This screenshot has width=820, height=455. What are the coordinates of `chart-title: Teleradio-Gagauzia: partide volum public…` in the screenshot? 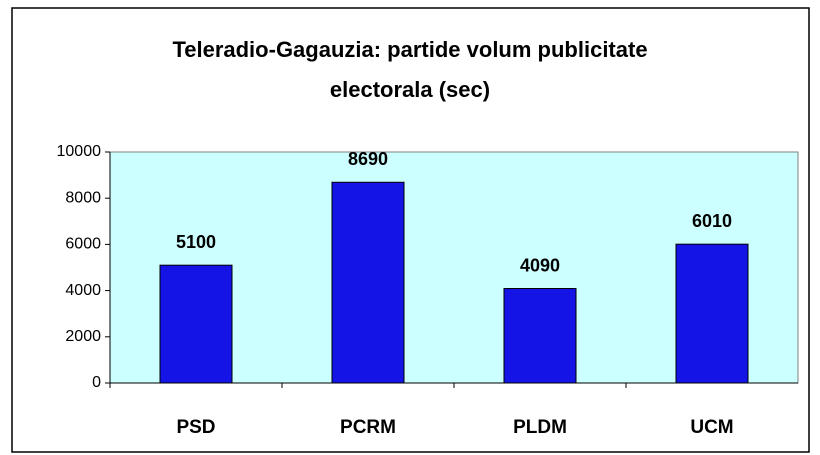 It's located at (410, 69).